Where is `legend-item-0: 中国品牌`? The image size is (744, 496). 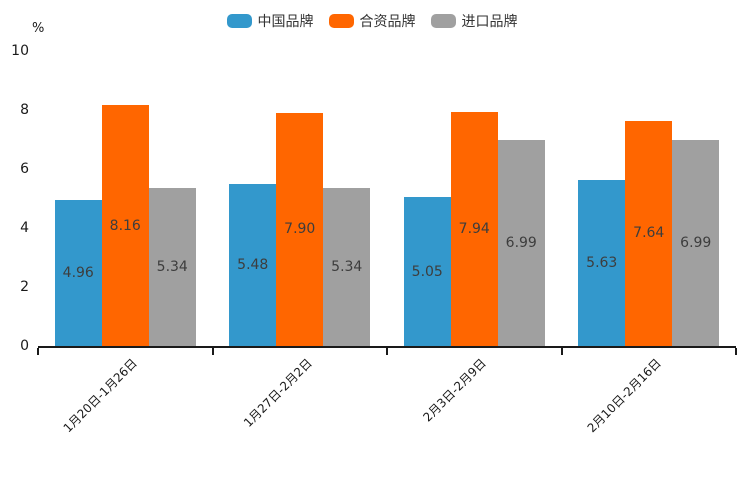
legend-item-0: 中国品牌 is located at coordinates (270, 21).